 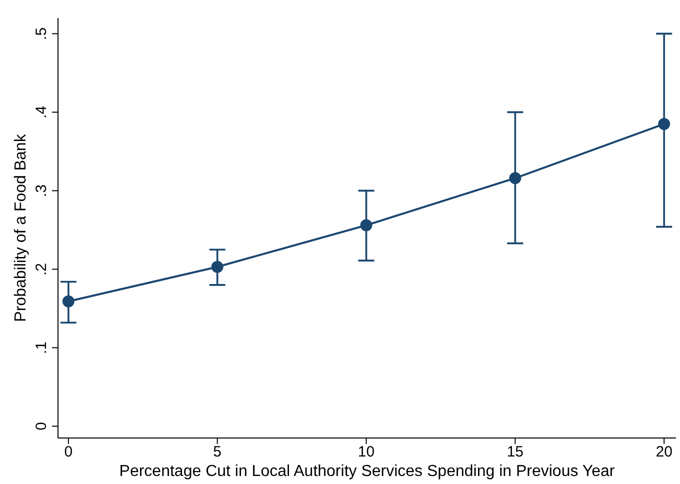 I want to click on x-tick-label: 10, so click(x=366, y=452).